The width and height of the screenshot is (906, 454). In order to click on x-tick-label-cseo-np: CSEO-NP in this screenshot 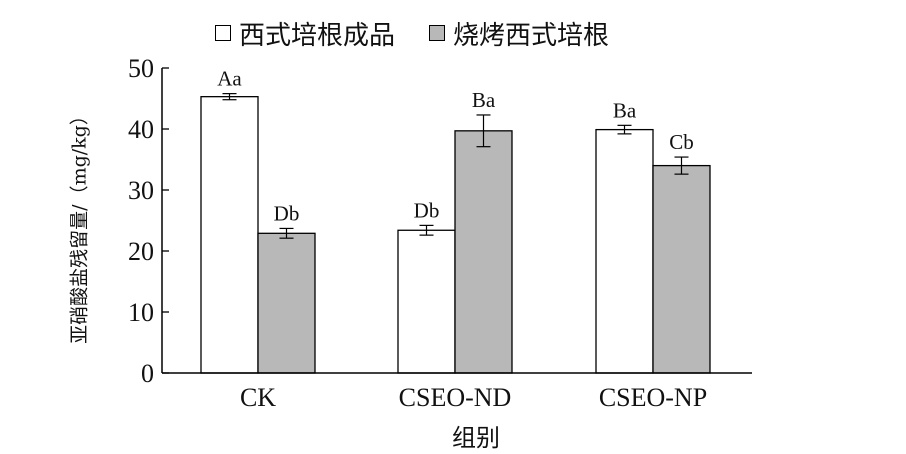, I will do `click(653, 397)`.